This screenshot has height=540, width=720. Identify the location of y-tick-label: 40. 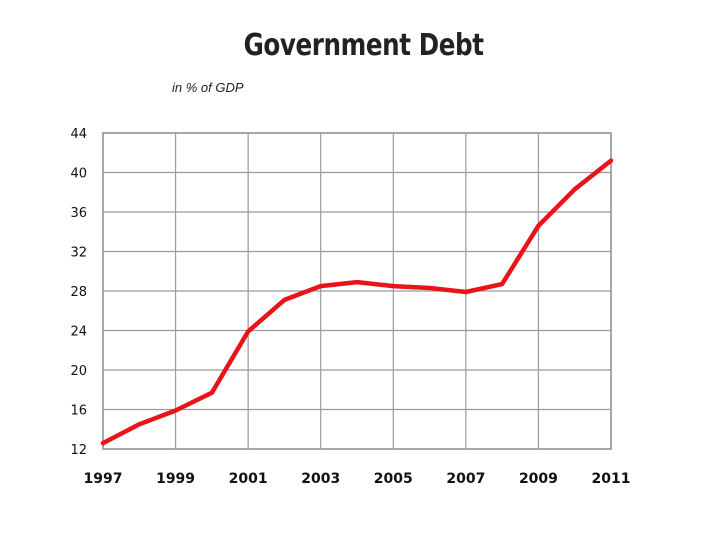
(78, 174).